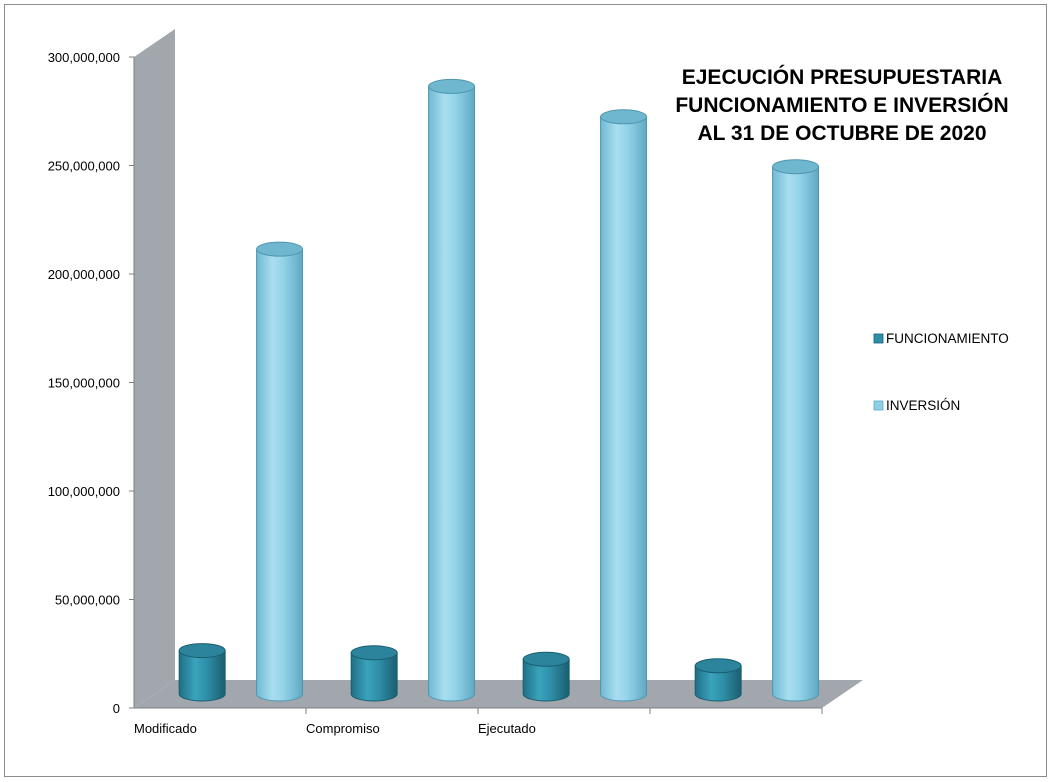  I want to click on side-wall, so click(154, 368).